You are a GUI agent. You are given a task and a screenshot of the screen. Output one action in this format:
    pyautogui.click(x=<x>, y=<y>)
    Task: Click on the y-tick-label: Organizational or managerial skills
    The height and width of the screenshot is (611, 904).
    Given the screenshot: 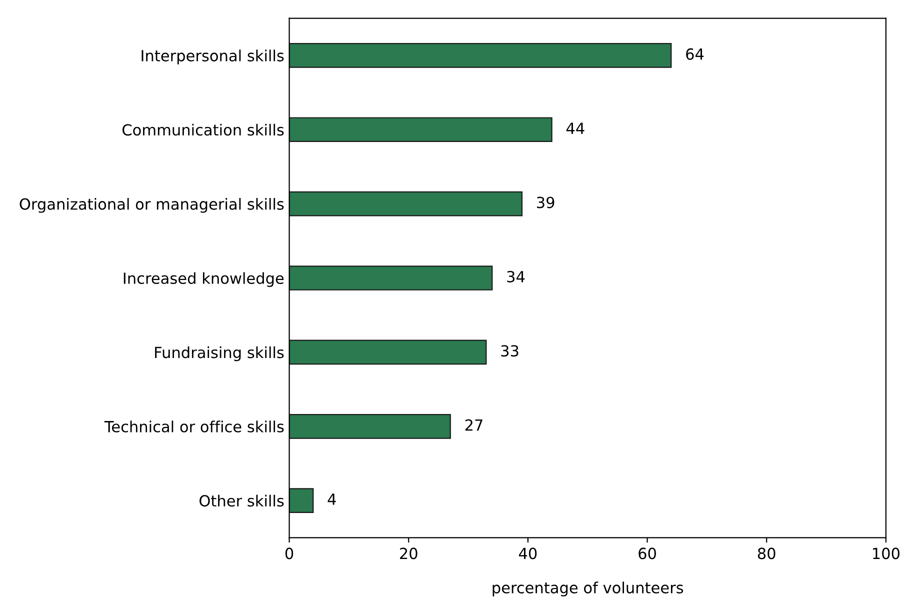 What is the action you would take?
    pyautogui.click(x=152, y=205)
    